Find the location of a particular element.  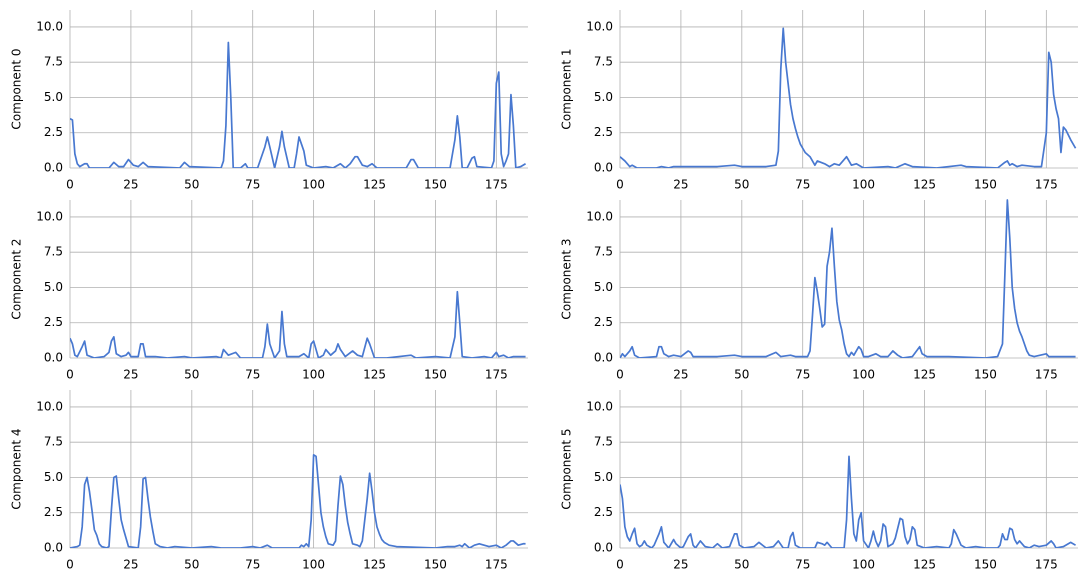

y-axis-label: Component 4 is located at coordinates (17, 468).